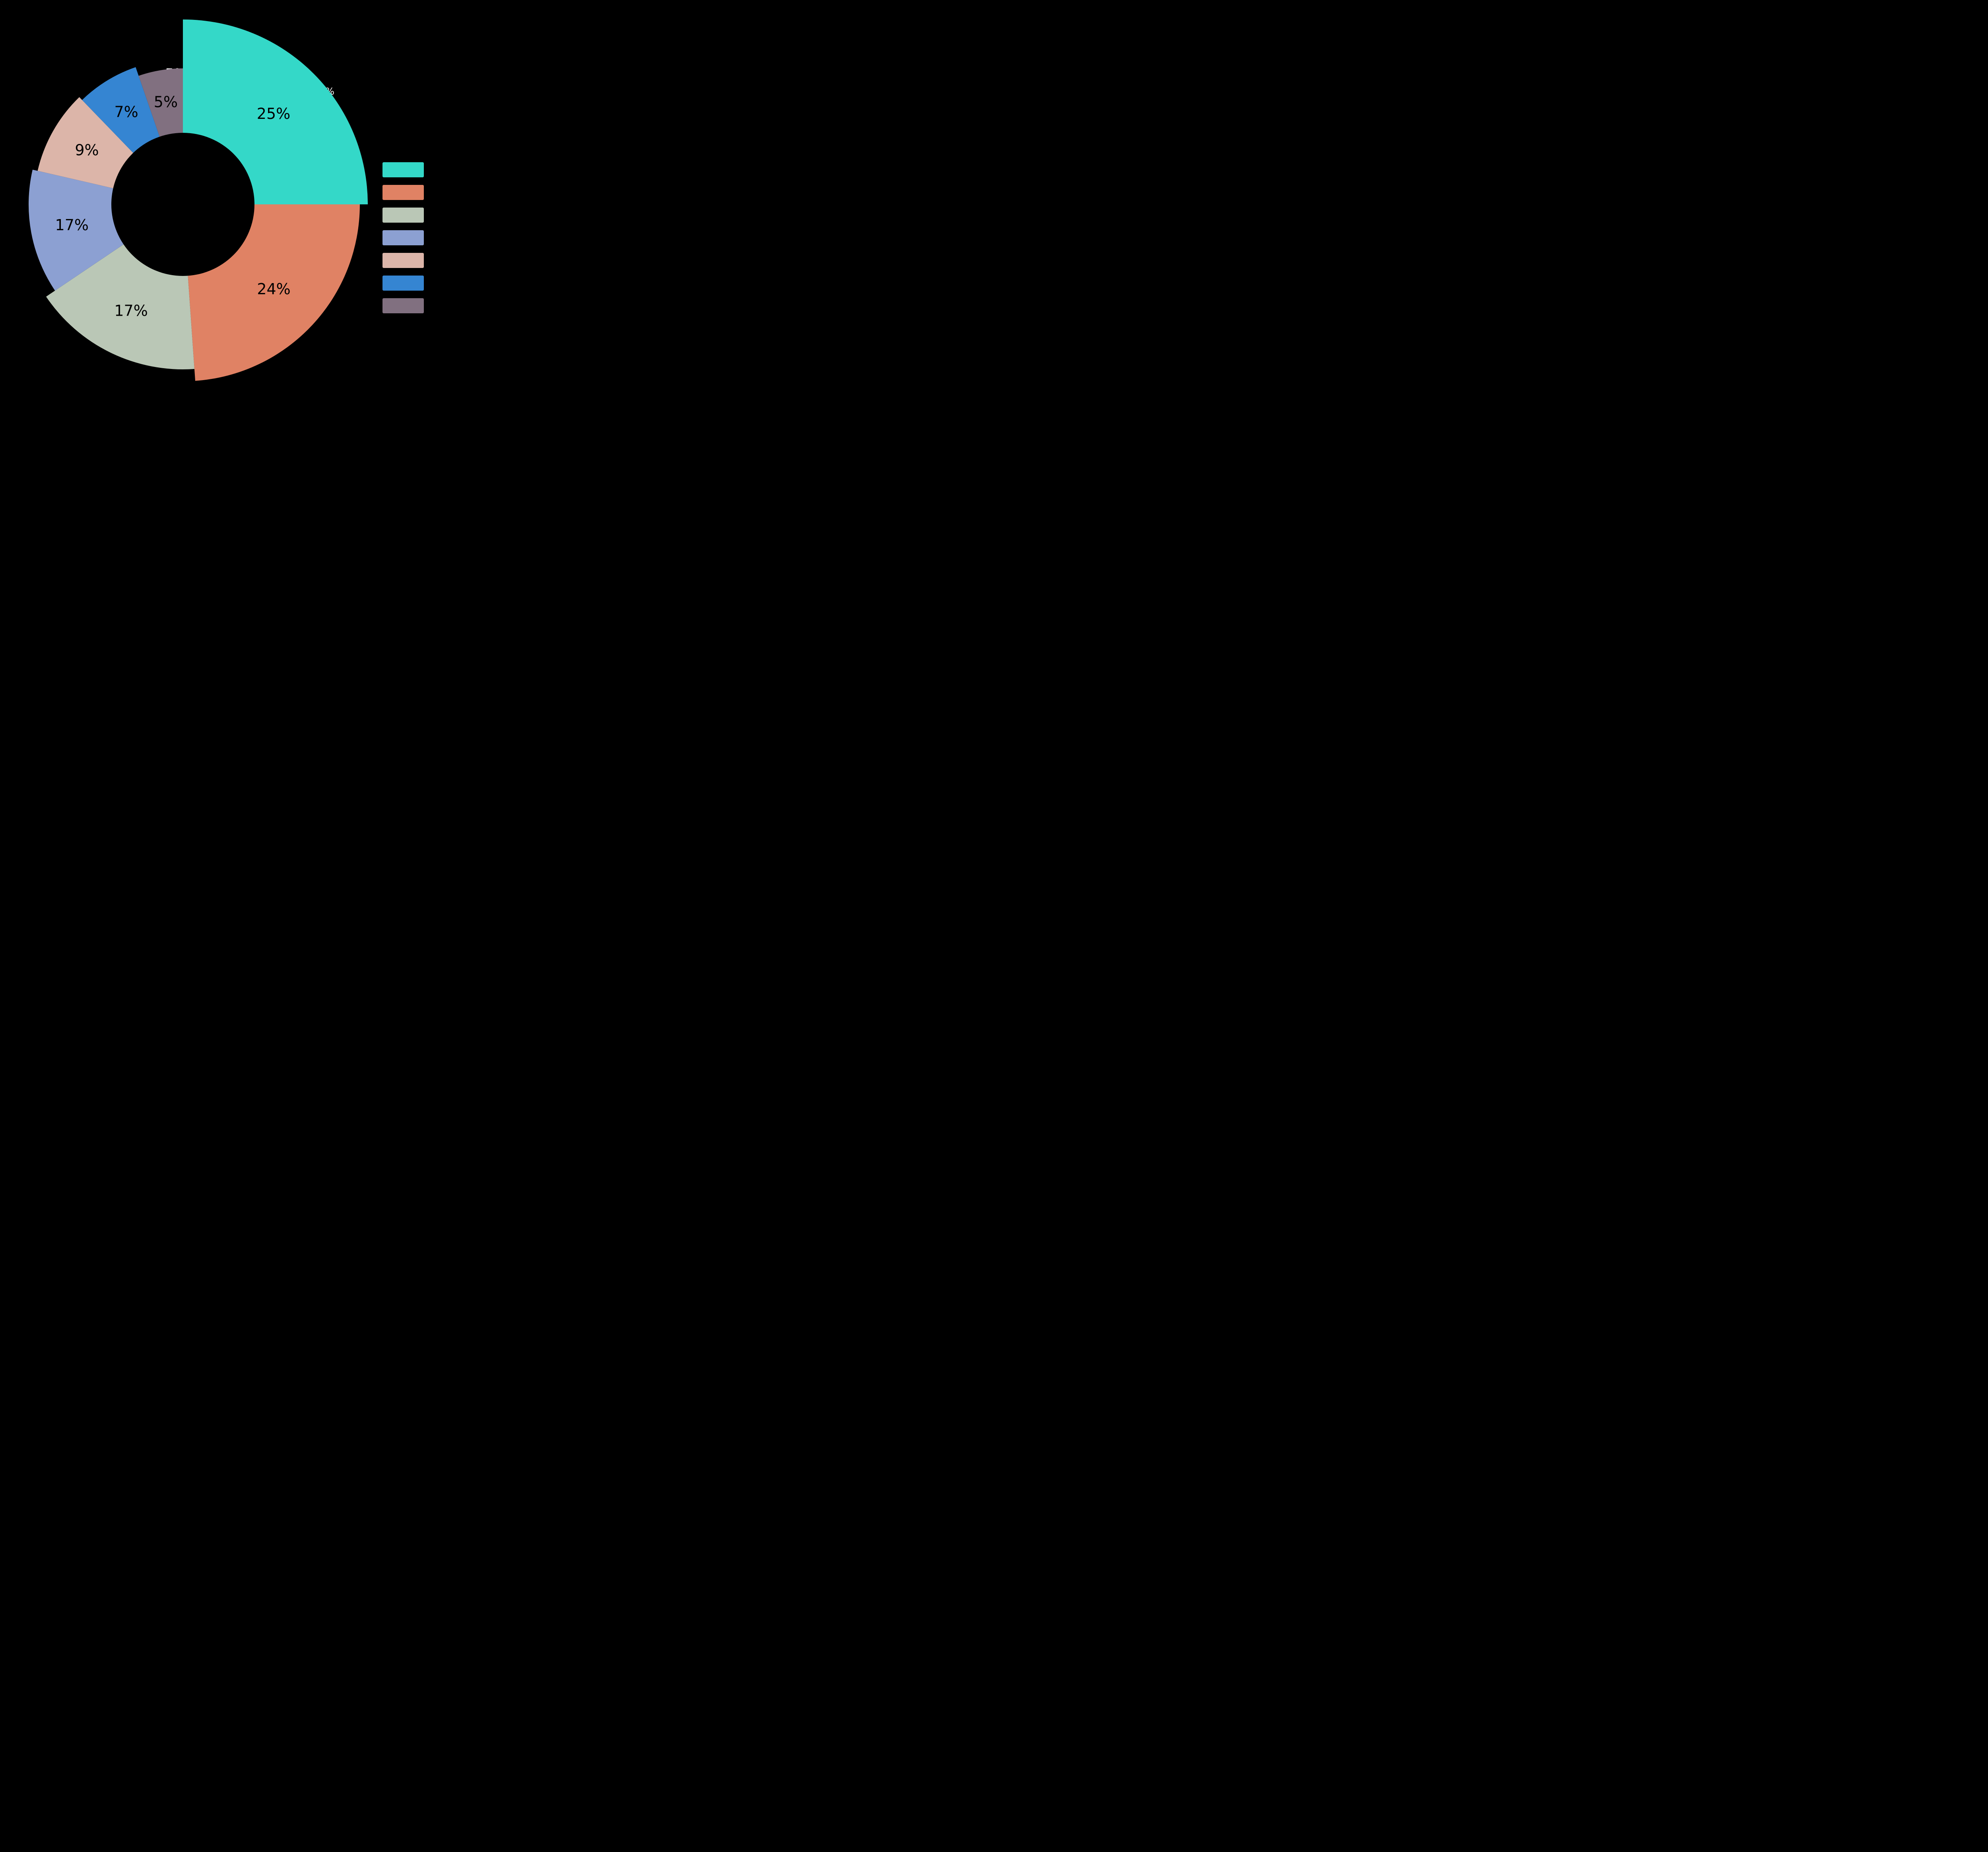 The height and width of the screenshot is (1852, 1988). I want to click on slice-label: 5%, so click(166, 102).